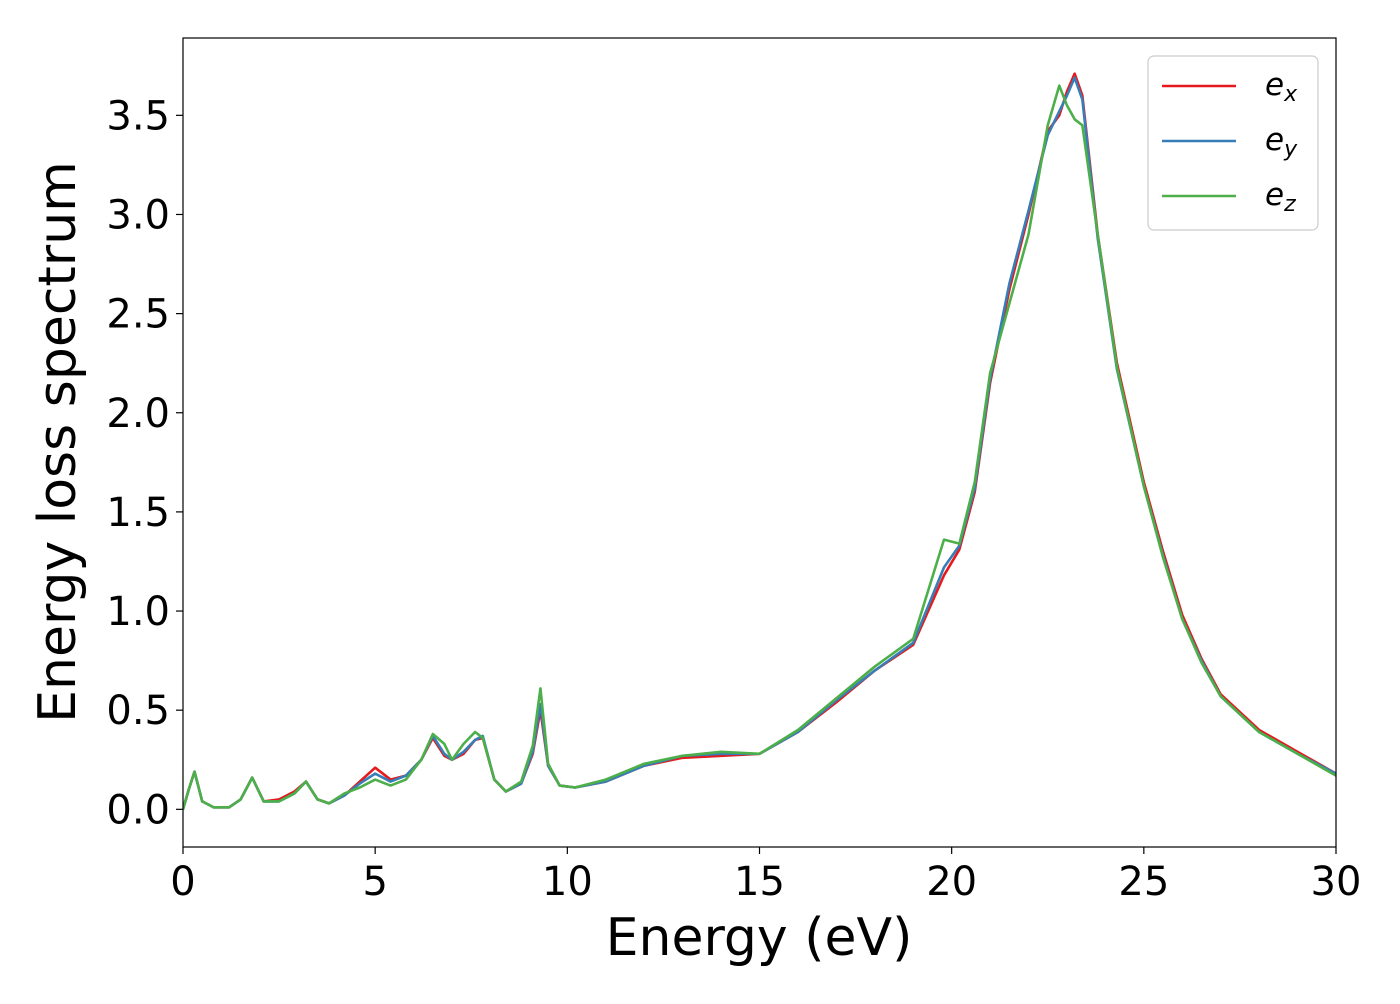  I want to click on y-tick-label: 0.5, so click(138, 711).